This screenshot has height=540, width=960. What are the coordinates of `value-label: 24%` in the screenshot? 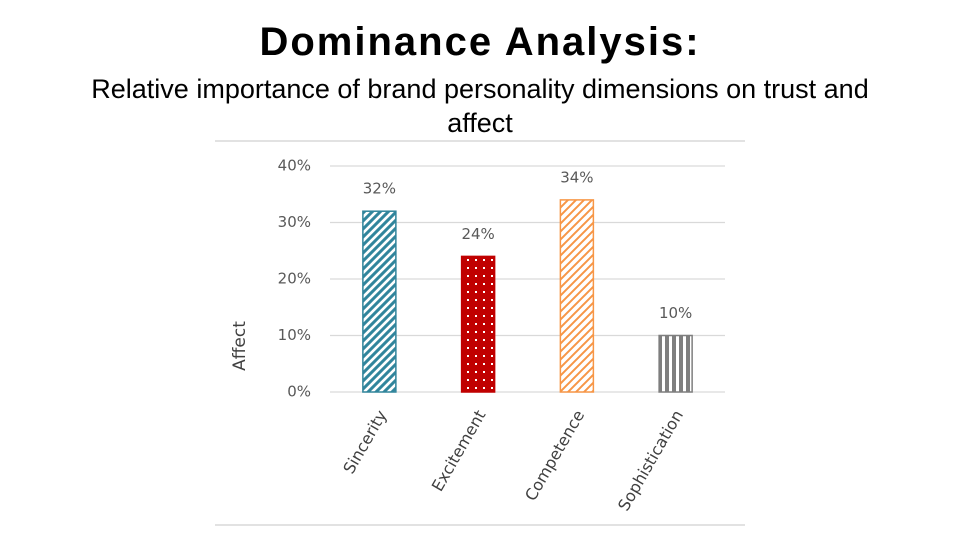 It's located at (477, 234).